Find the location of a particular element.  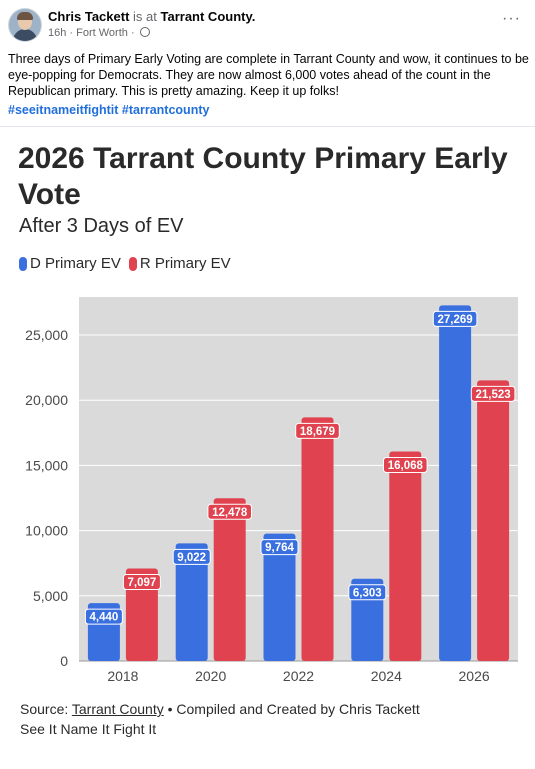

post-meta: 16h · Fort Worth · is located at coordinates (99, 33).